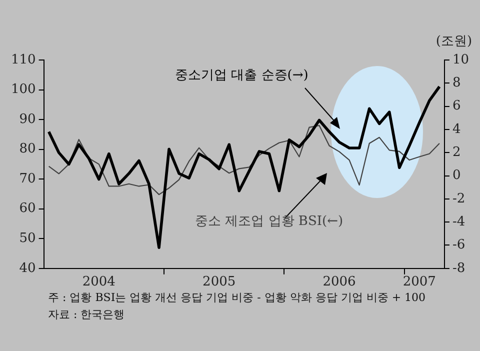 The image size is (480, 351). What do you see at coordinates (269, 221) in the screenshot?
I see `text: 중소 제조업 업황 BSI(←)` at bounding box center [269, 221].